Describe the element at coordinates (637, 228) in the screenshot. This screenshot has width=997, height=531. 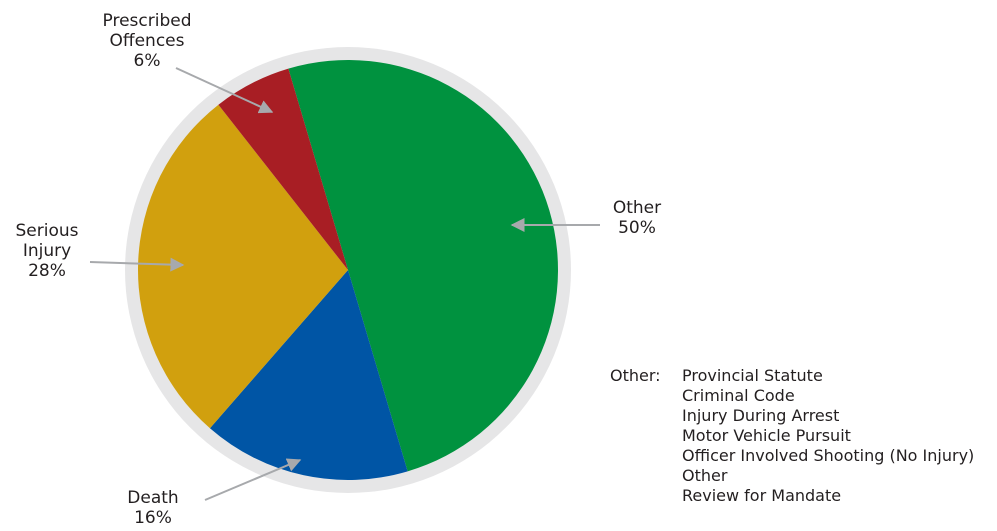
I see `label-other-percent: 50%` at that location.